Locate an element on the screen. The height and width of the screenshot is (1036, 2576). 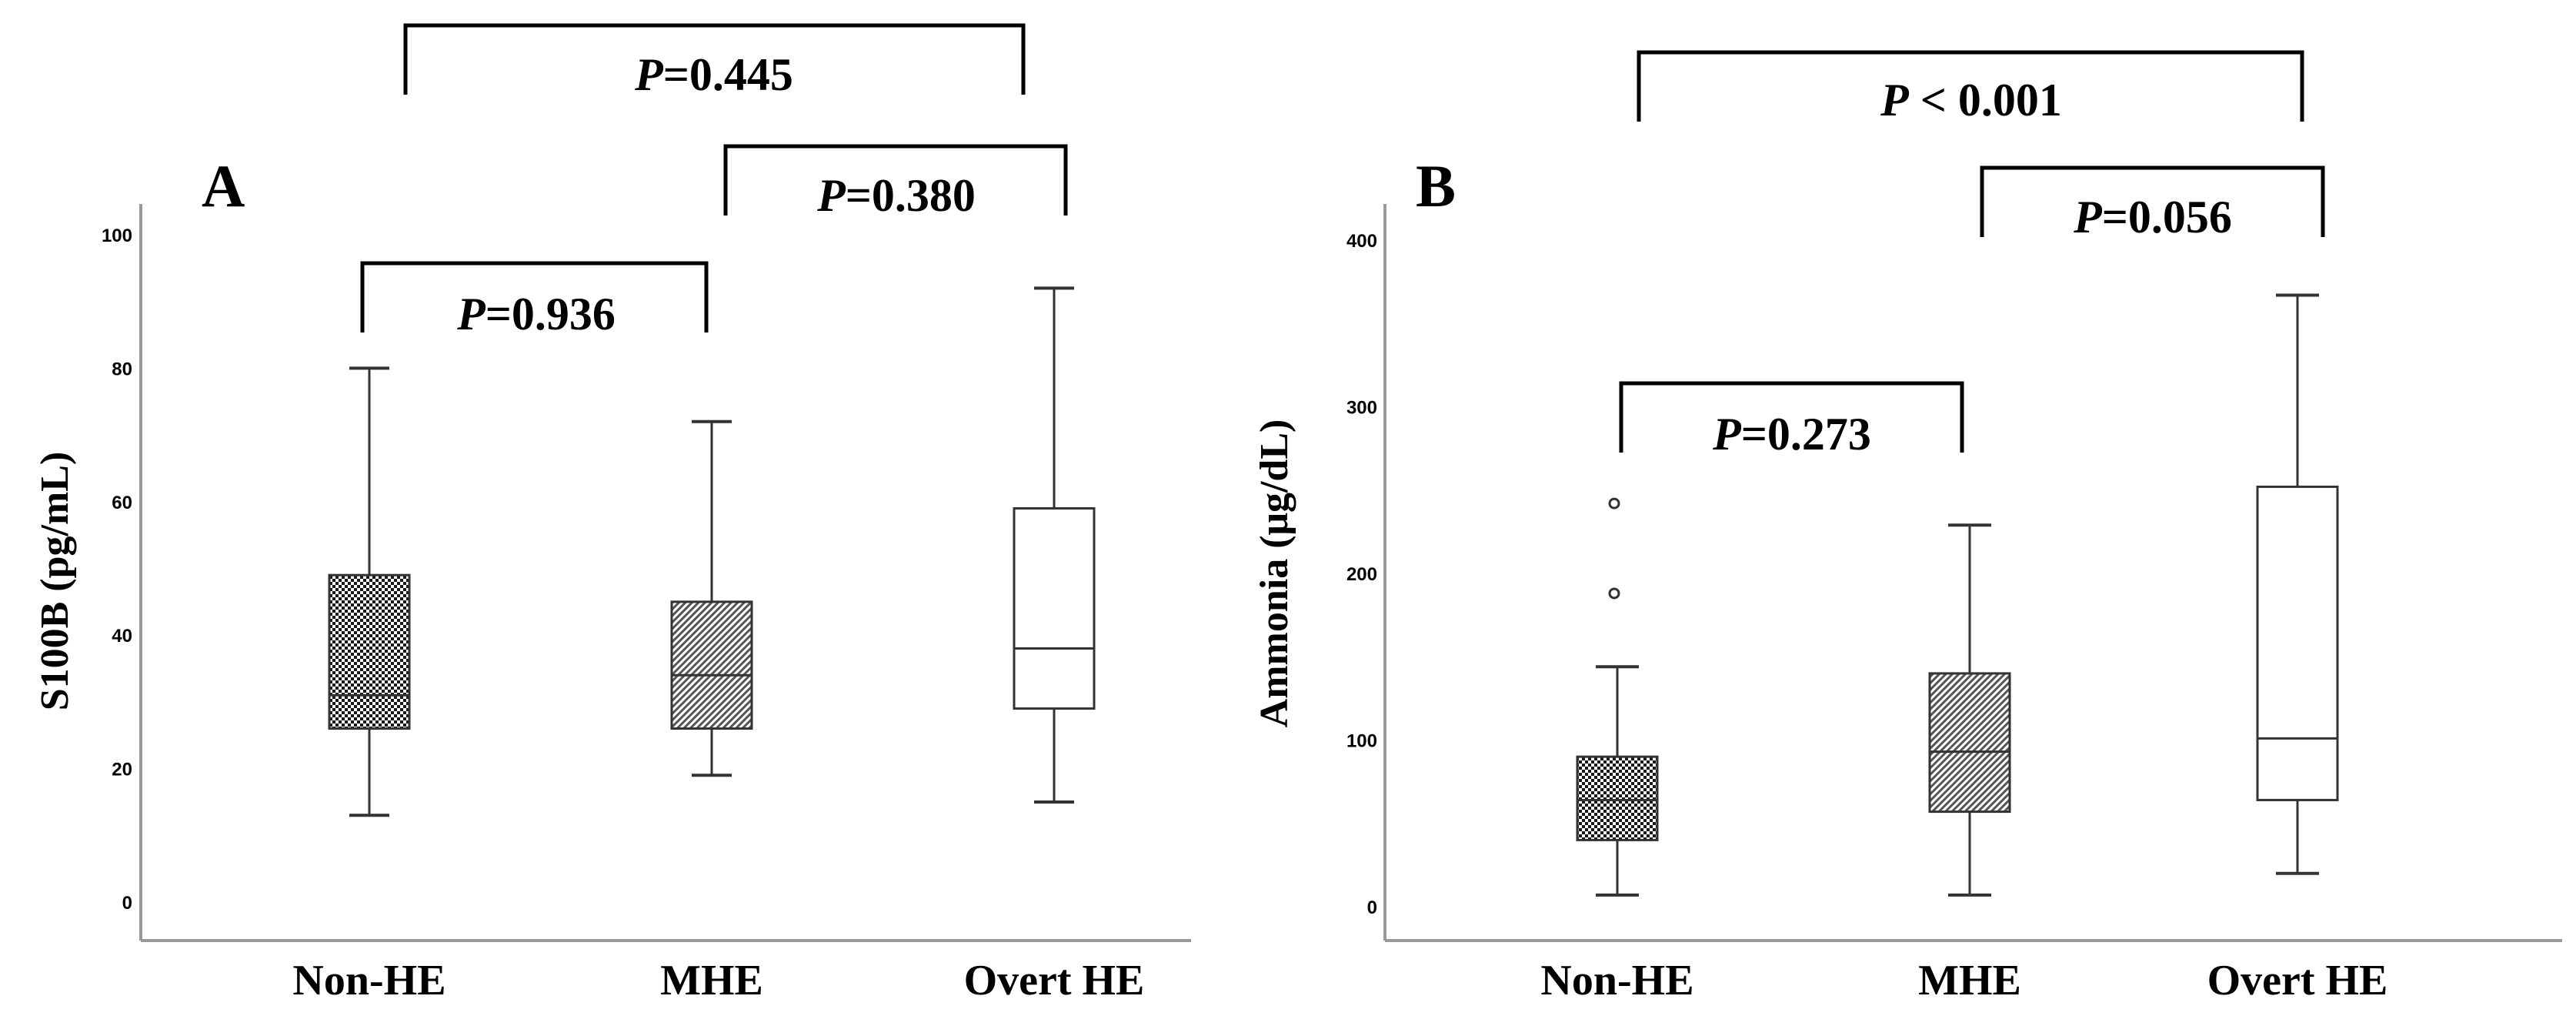
p-value-label: P=0.056 is located at coordinates (2152, 217).